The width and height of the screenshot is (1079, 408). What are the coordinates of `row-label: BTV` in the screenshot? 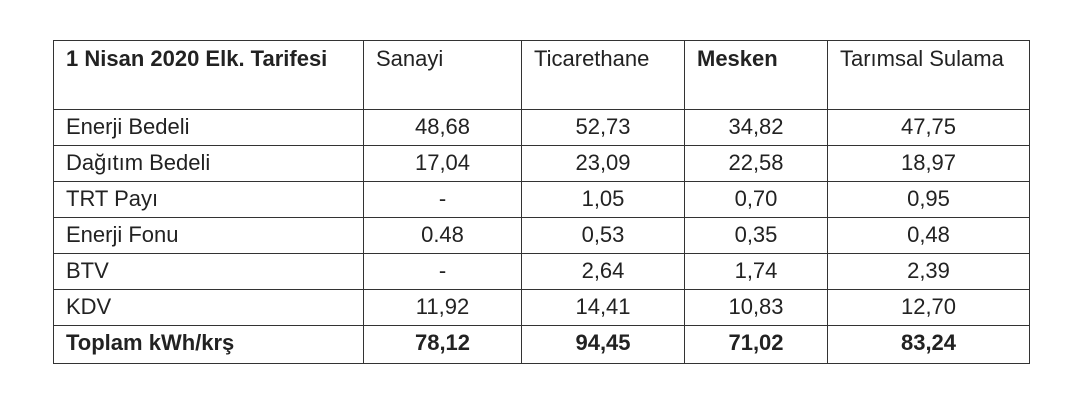 It's located at (208, 271).